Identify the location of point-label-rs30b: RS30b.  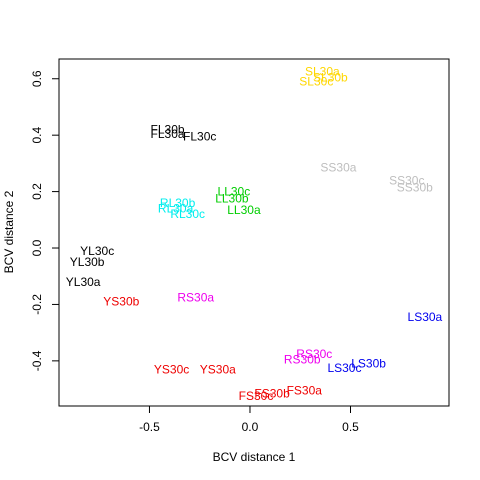
(302, 359).